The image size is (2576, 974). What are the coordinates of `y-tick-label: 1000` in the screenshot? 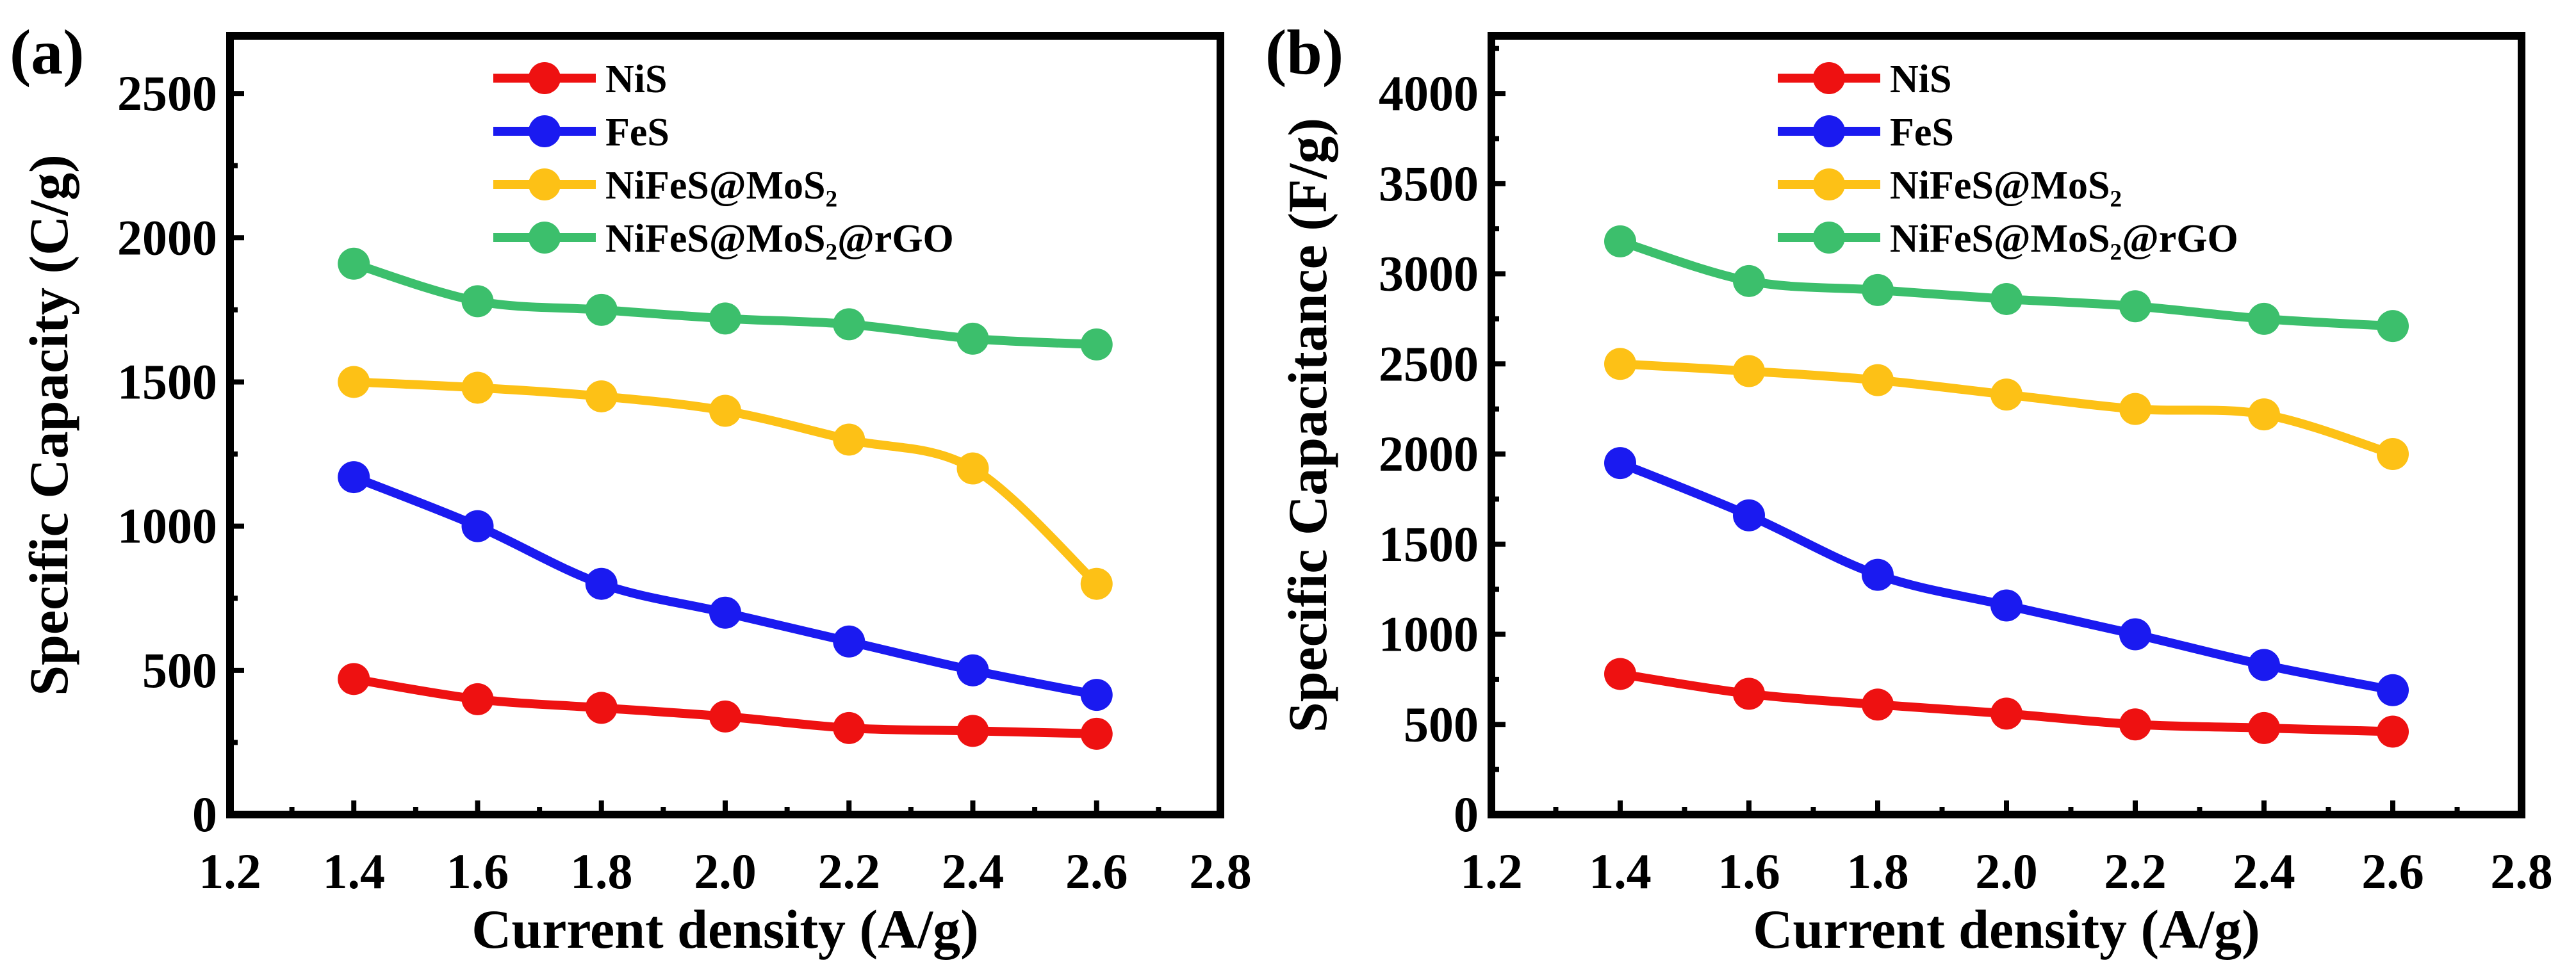 It's located at (167, 526).